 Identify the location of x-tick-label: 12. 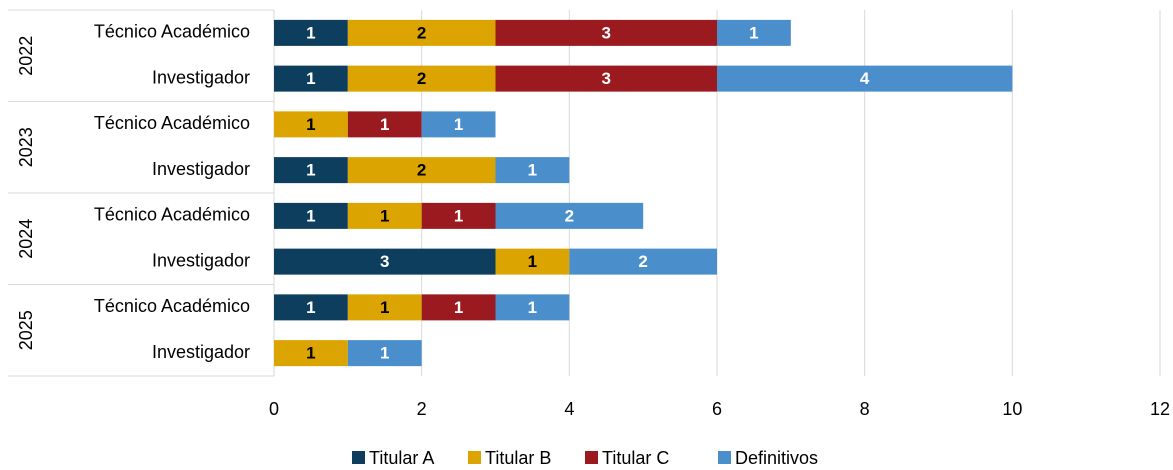
(1160, 409).